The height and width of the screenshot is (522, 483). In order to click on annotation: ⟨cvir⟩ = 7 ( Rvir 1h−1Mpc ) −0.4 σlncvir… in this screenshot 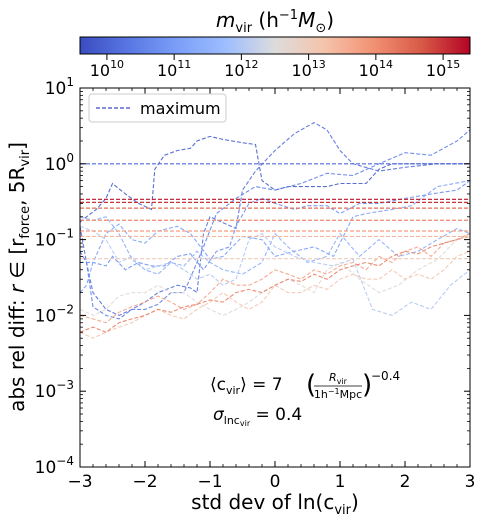, I will do `click(305, 398)`.